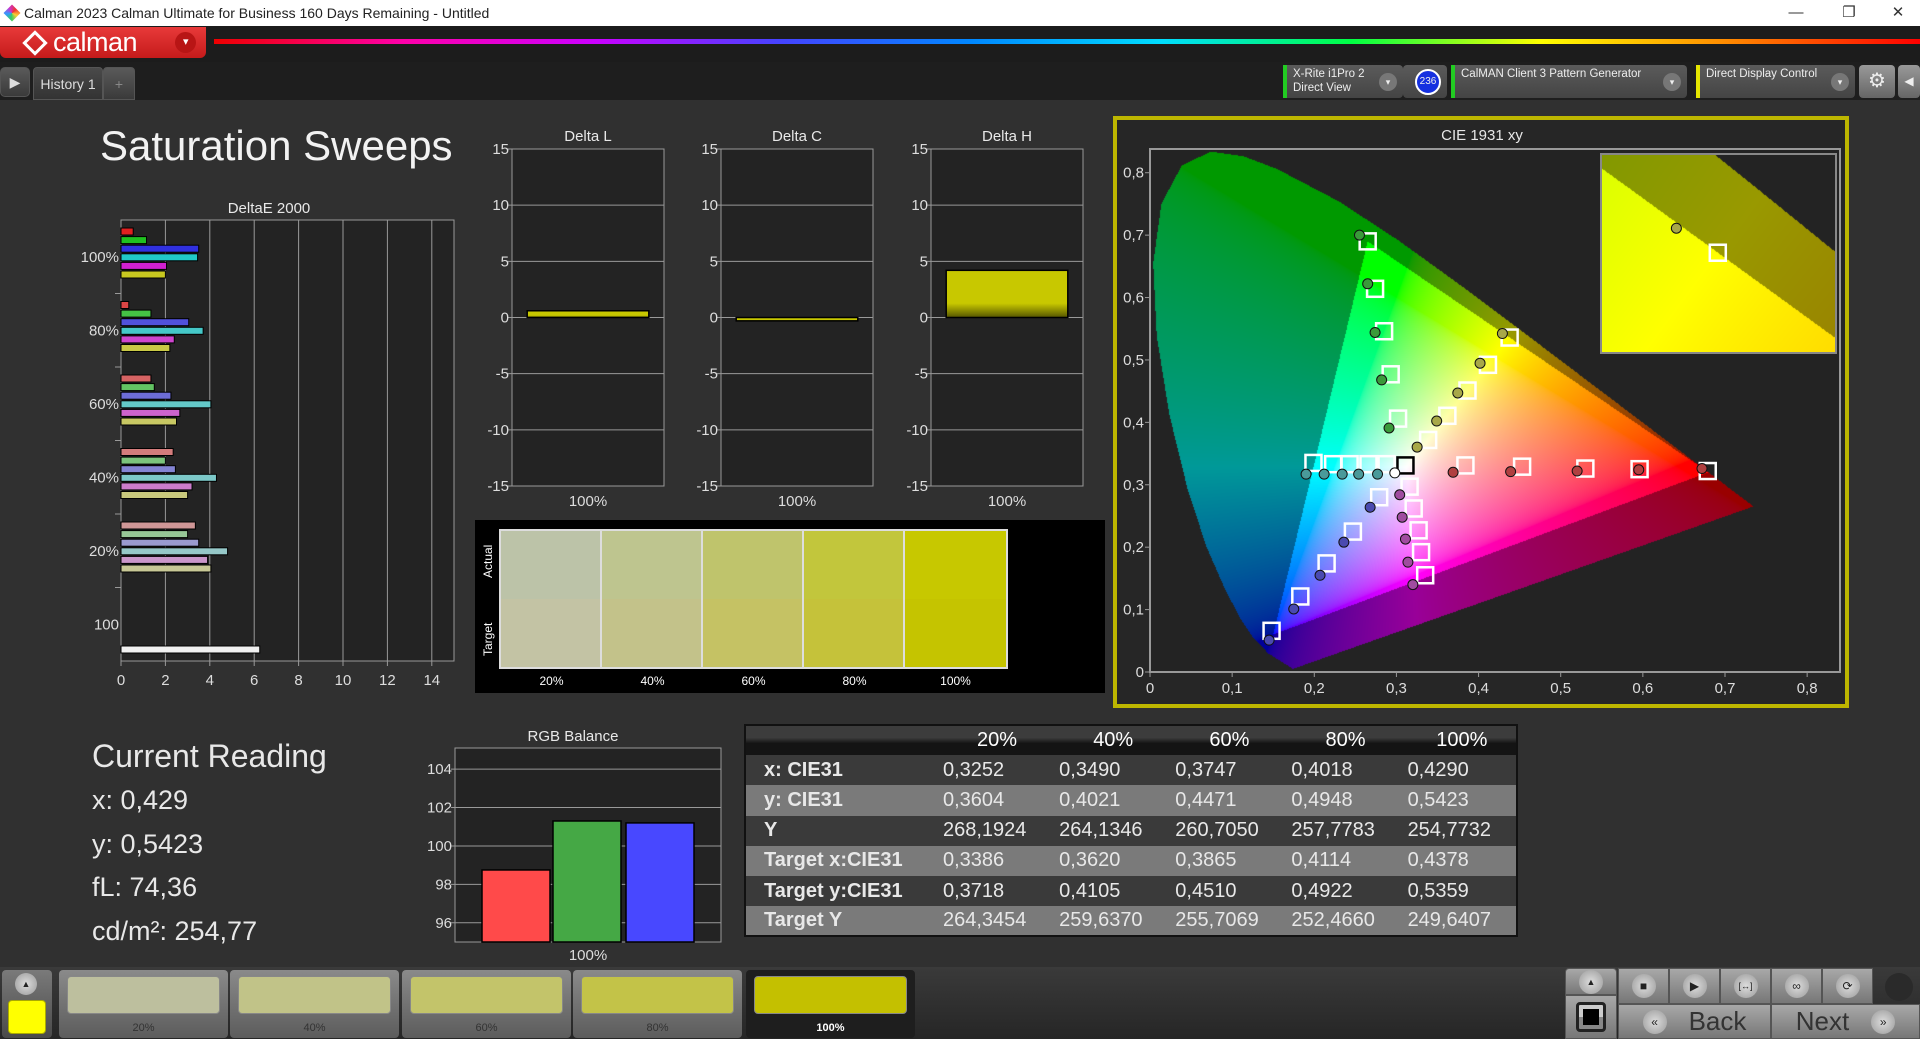 The height and width of the screenshot is (1039, 1920). I want to click on brand-label: calman, so click(95, 42).